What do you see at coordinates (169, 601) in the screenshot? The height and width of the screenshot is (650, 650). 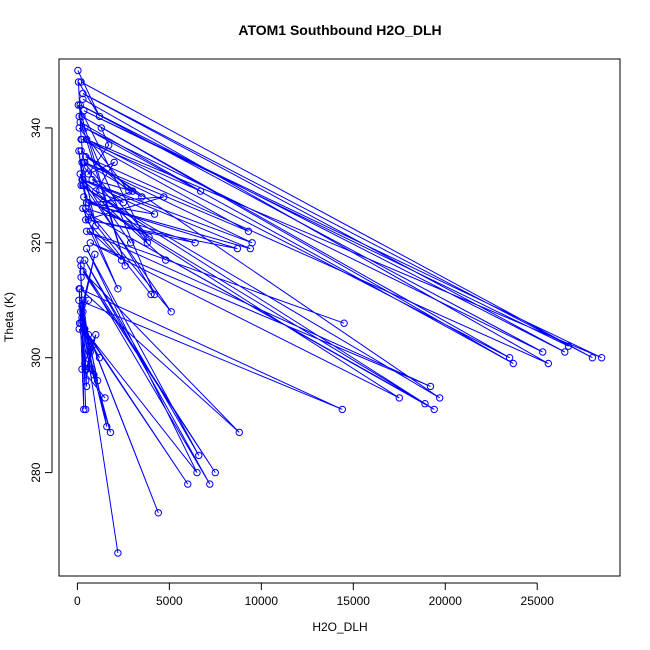 I see `x-tick-label: 5000` at bounding box center [169, 601].